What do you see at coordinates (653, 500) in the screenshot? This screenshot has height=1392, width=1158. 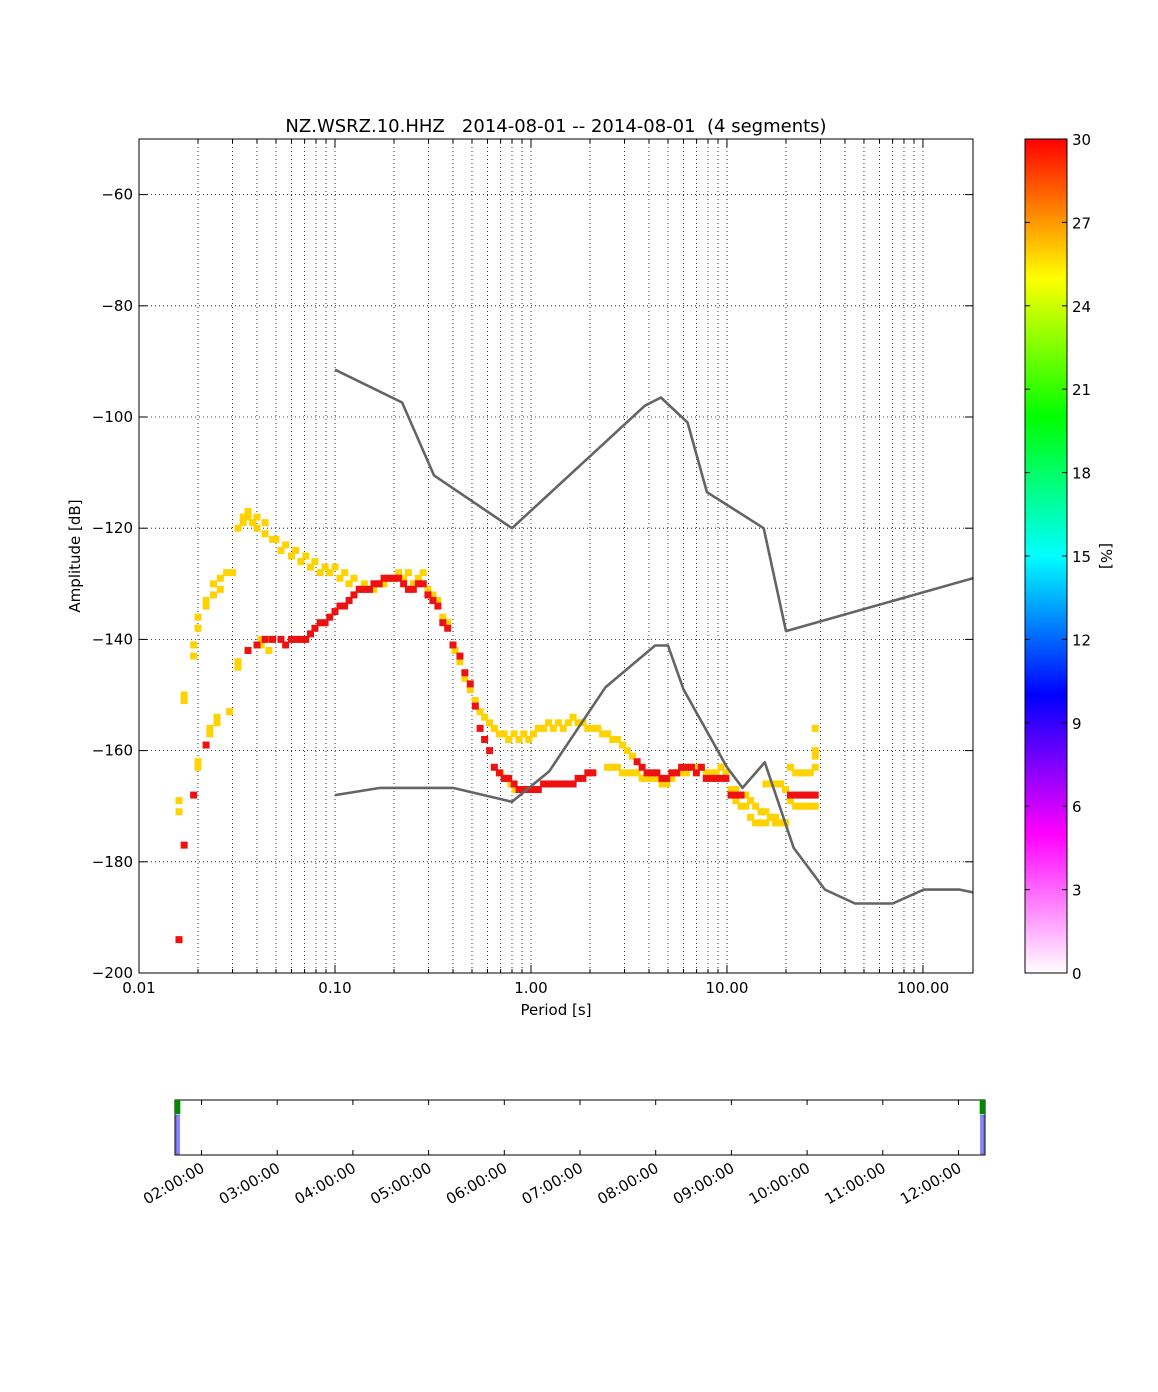 I see `noise-model-nhnm` at bounding box center [653, 500].